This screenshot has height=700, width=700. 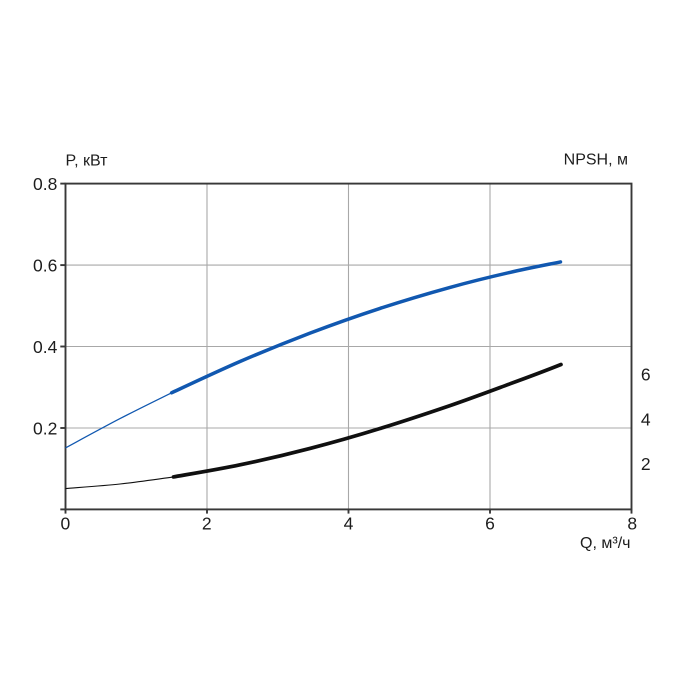 What do you see at coordinates (596, 160) in the screenshot?
I see `svg-text: NPSH, м` at bounding box center [596, 160].